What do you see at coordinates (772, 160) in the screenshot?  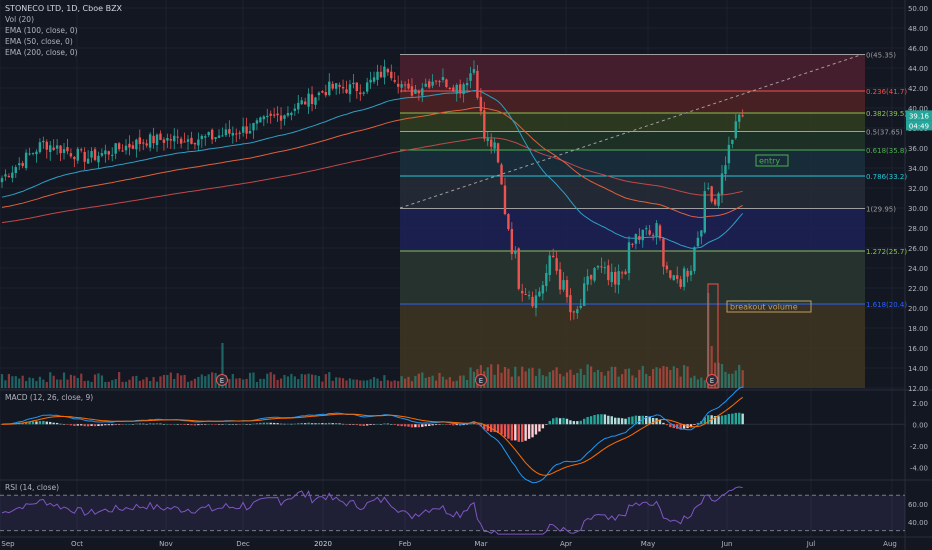 I see `entry-annotation-box` at bounding box center [772, 160].